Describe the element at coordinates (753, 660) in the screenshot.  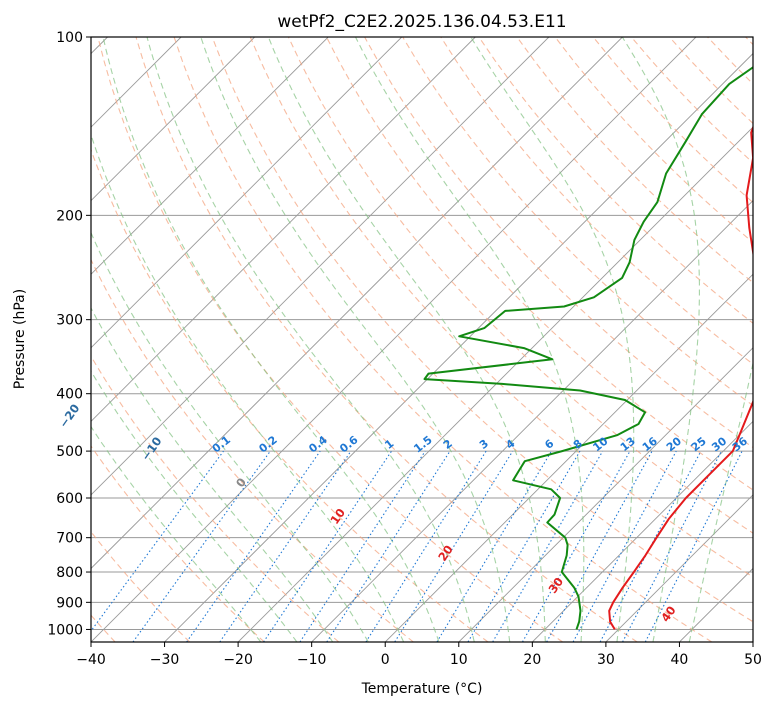
I see `x-tick-label: 50` at that location.